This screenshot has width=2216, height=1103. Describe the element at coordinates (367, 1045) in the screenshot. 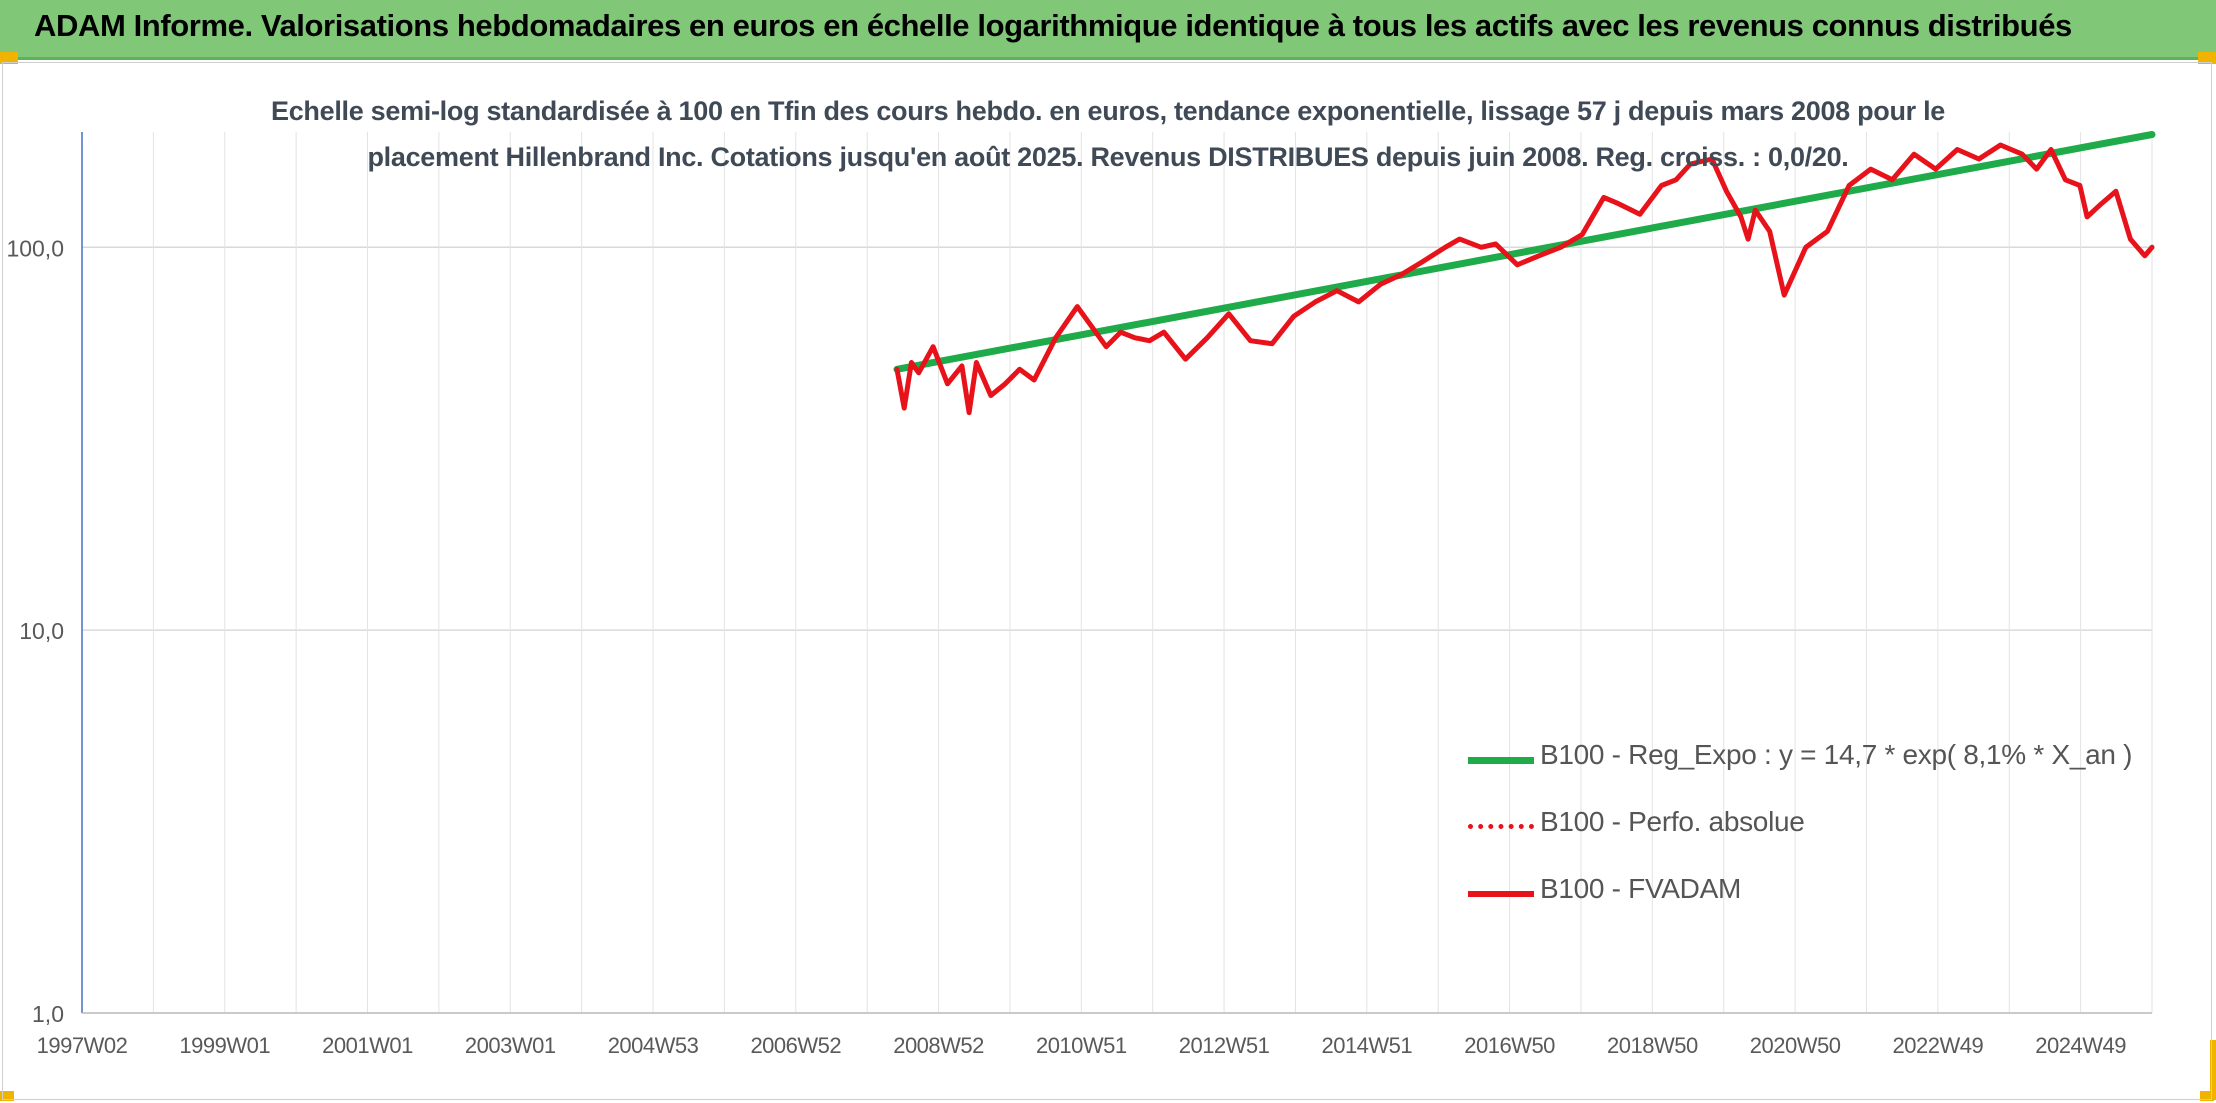

I see `x-tick-label: 2001W01` at that location.